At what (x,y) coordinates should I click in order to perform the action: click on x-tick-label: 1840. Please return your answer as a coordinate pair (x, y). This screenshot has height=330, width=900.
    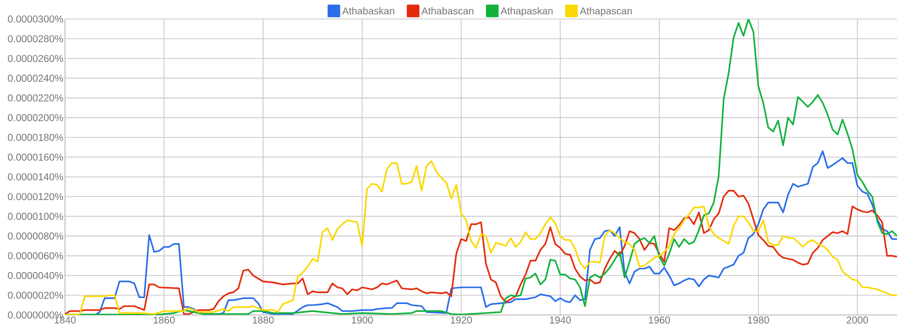
    Looking at the image, I should click on (65, 320).